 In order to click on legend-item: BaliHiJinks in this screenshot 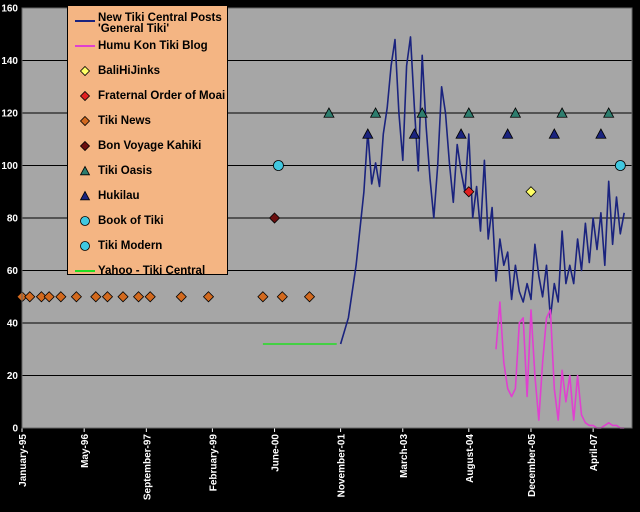, I will do `click(117, 71)`.